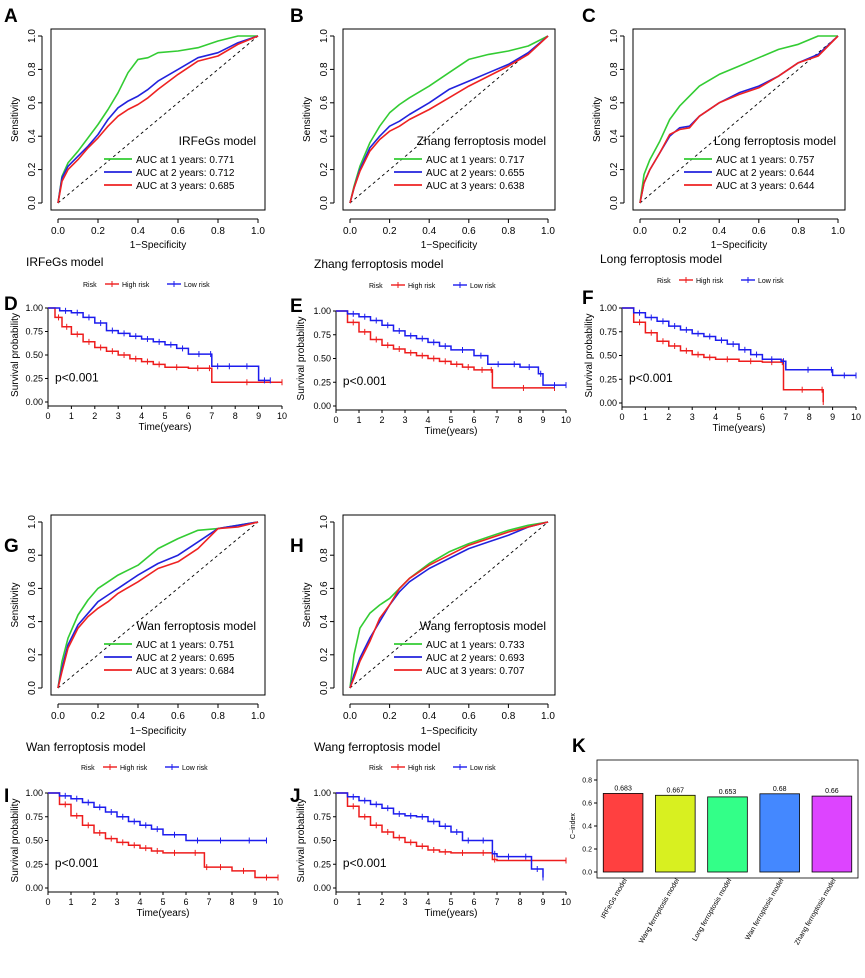 The width and height of the screenshot is (865, 978). Describe the element at coordinates (11, 304) in the screenshot. I see `panel-letter-D: D` at that location.